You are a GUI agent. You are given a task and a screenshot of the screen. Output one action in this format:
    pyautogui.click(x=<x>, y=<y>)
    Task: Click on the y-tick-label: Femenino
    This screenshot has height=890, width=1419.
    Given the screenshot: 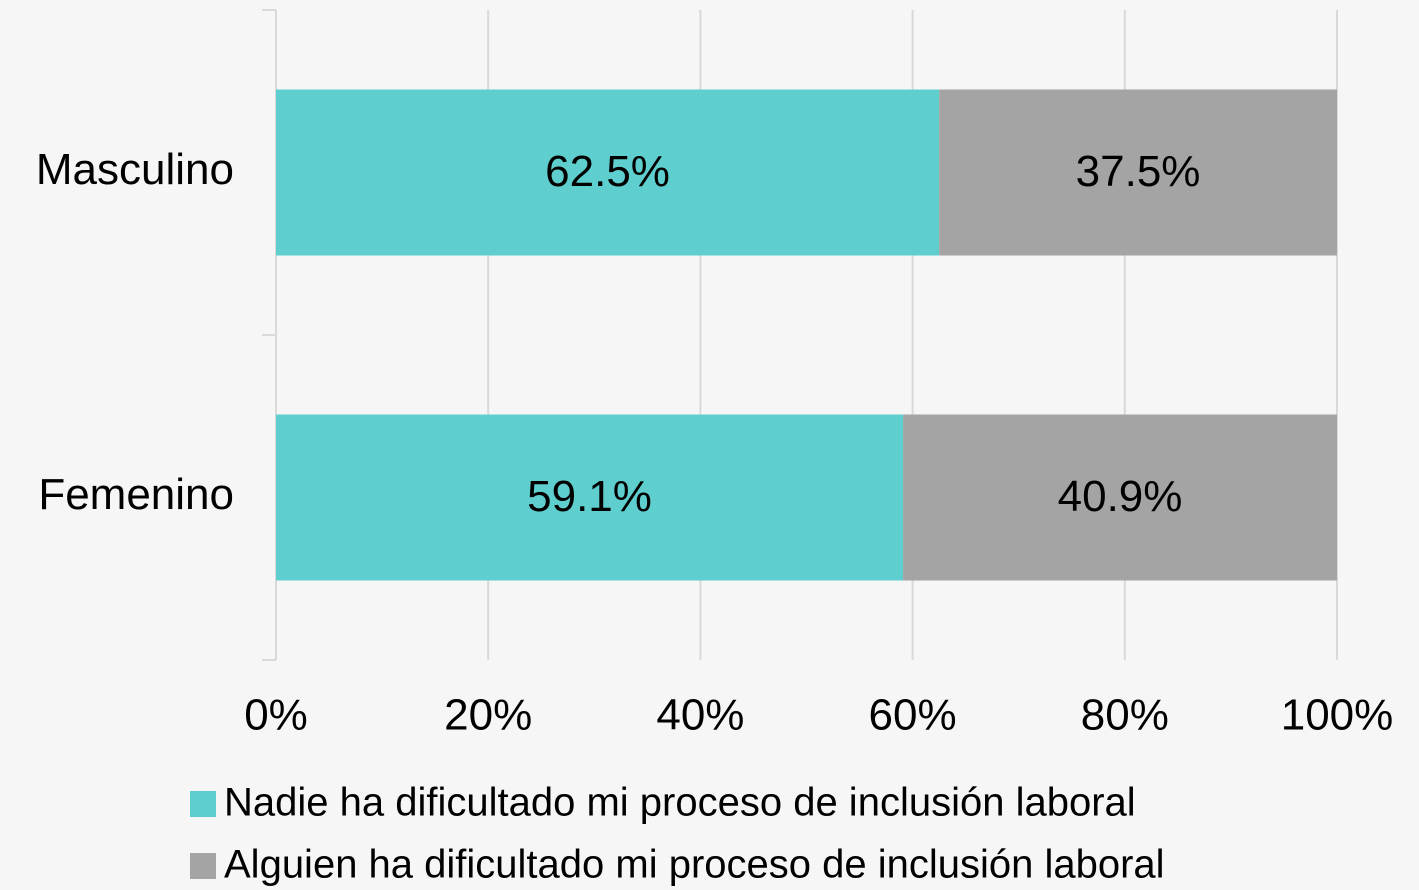 What is the action you would take?
    pyautogui.click(x=136, y=494)
    